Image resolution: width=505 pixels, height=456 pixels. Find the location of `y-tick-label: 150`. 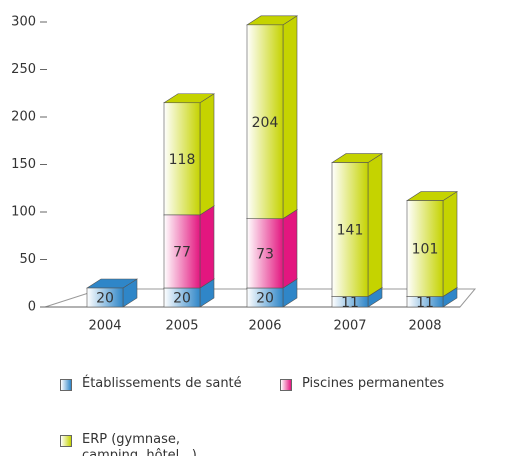

y-tick-label: 150 is located at coordinates (23, 164).